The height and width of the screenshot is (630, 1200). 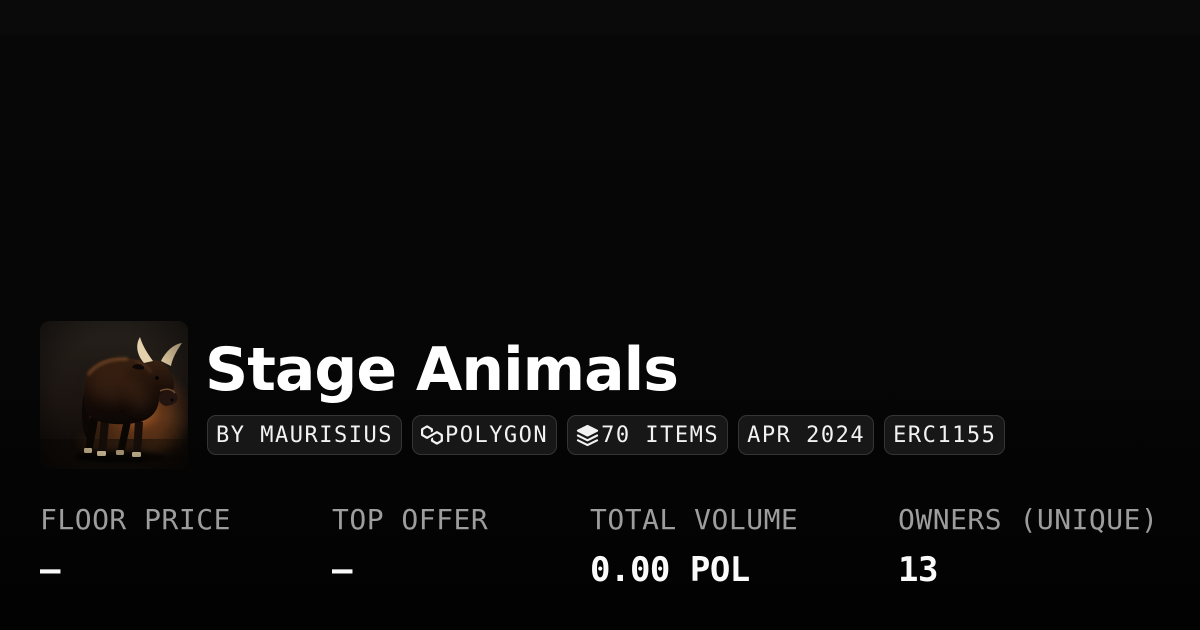 I want to click on badge-mint-date-label: APR 2024, so click(x=806, y=435).